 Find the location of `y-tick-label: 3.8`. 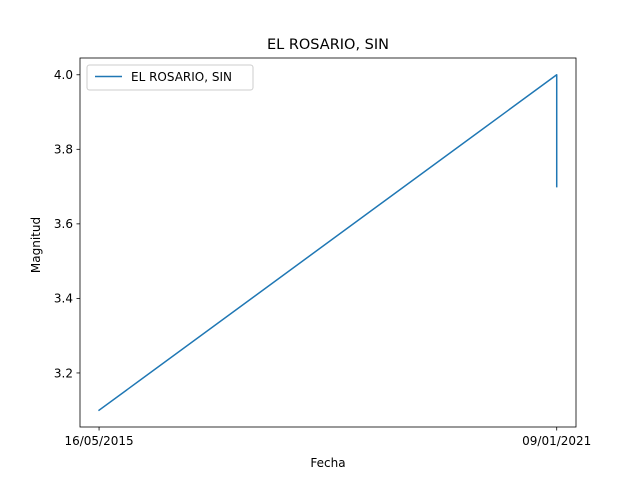

y-tick-label: 3.8 is located at coordinates (63, 150).